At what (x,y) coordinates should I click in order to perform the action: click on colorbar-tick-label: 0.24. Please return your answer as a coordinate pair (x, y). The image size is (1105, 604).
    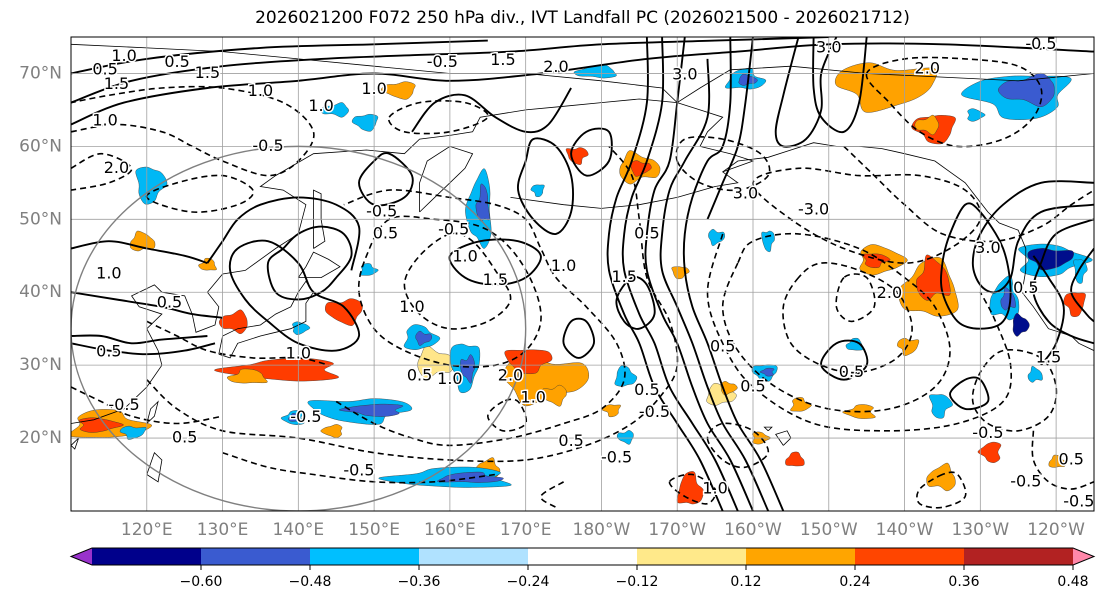
    Looking at the image, I should click on (854, 582).